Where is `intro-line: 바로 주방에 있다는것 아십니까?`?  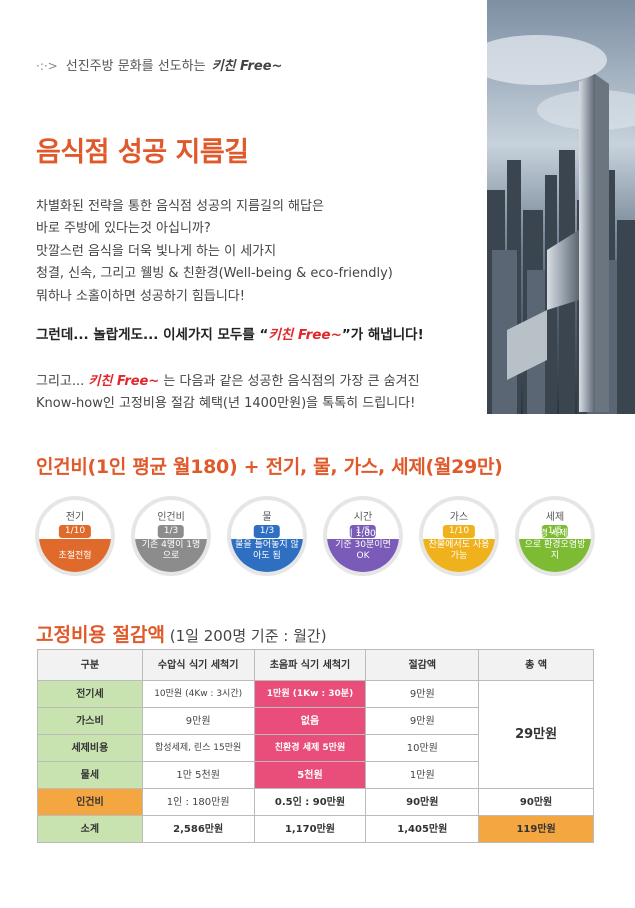
intro-line: 바로 주방에 있다는것 아십니까? is located at coordinates (123, 229).